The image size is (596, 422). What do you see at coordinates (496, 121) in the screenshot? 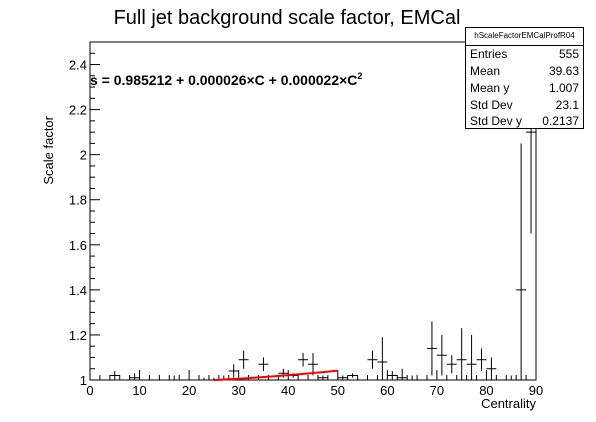
I see `stats-label: Std Dev y` at bounding box center [496, 121].